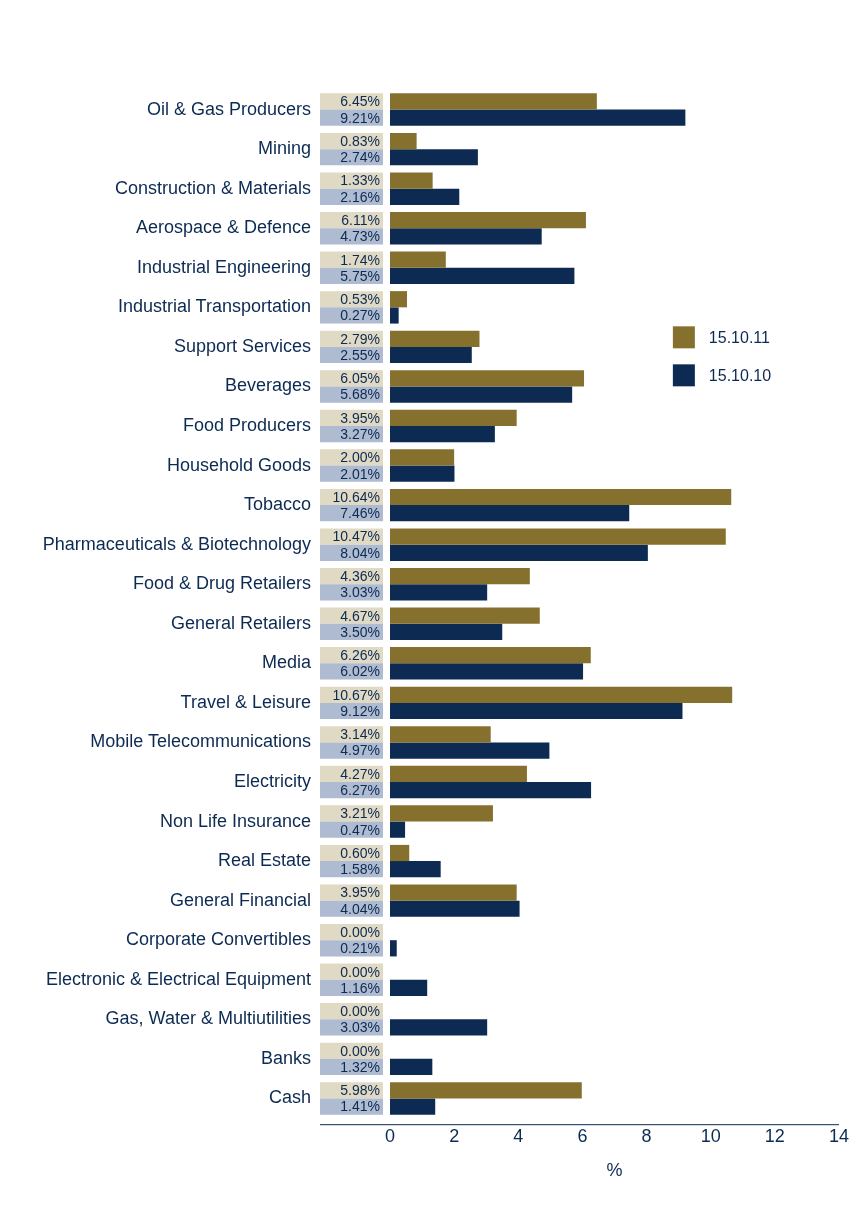  I want to click on x-axis-title: %, so click(614, 1169).